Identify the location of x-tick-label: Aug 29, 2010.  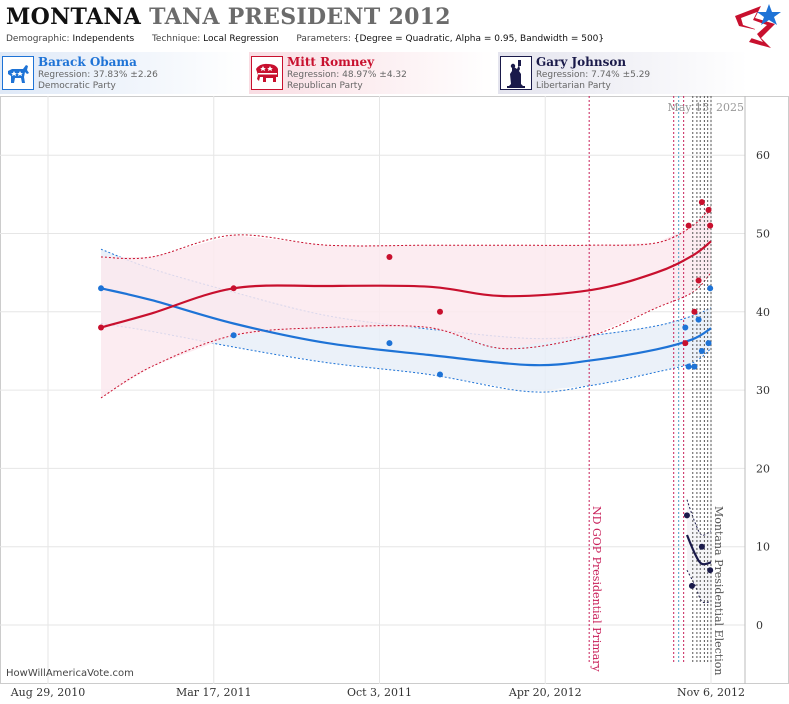
(48, 692).